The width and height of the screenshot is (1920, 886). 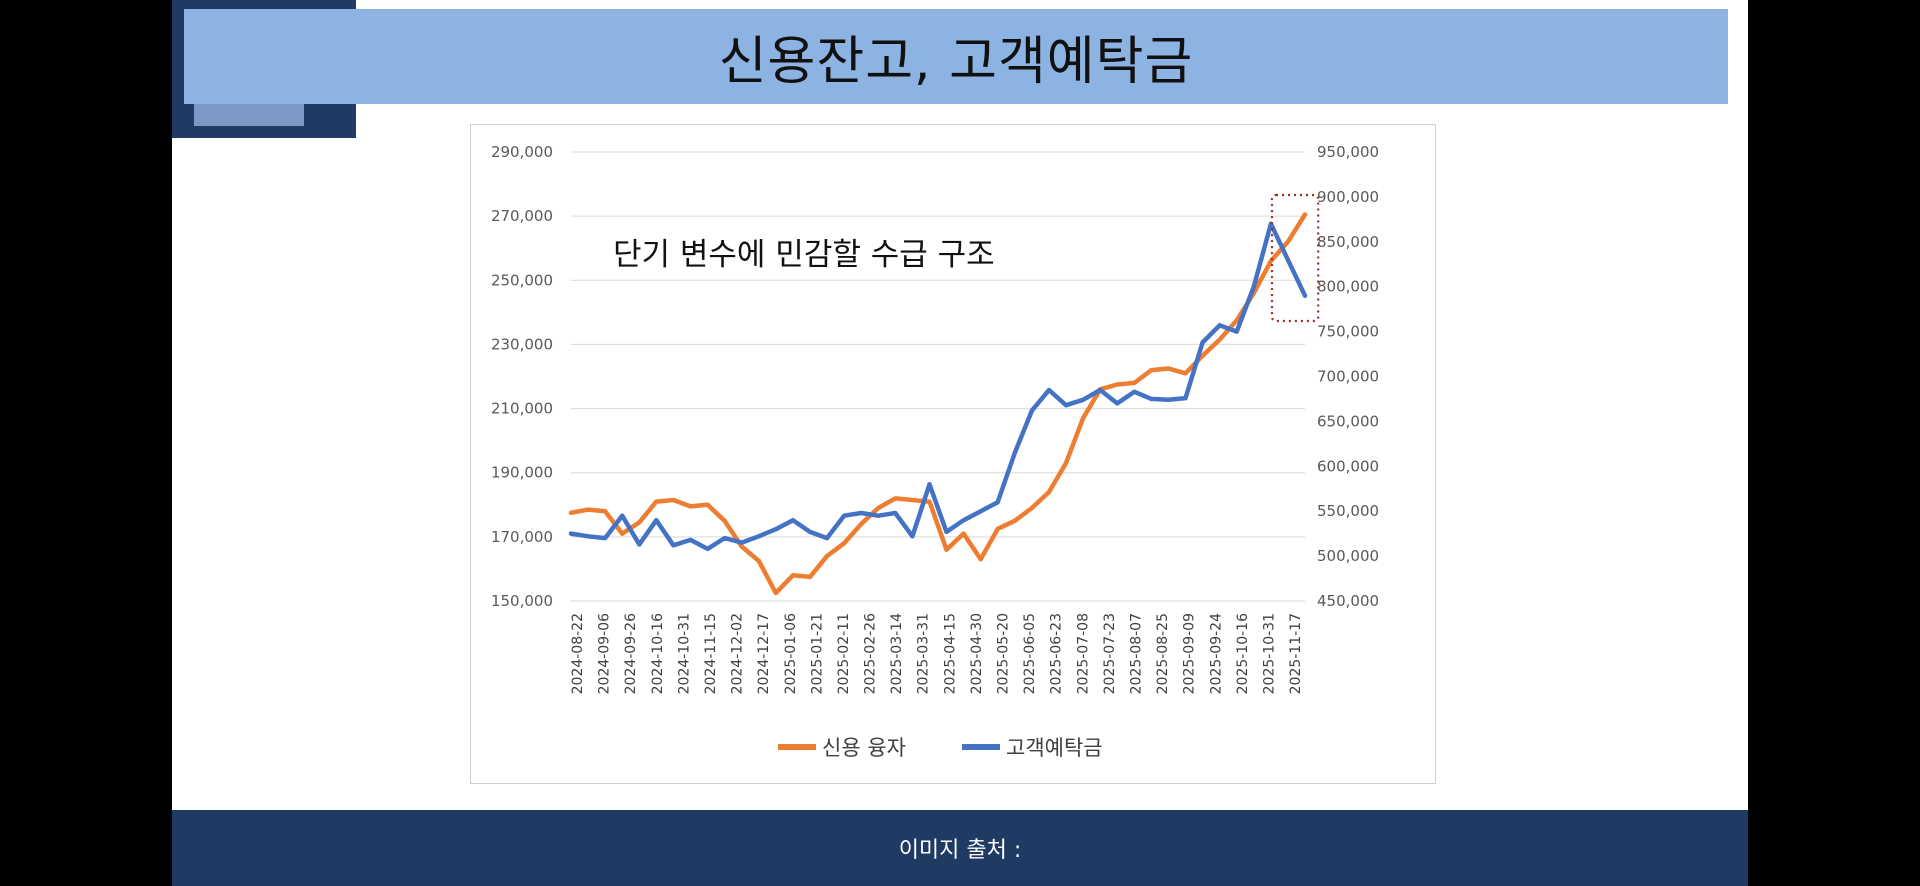 What do you see at coordinates (1348, 242) in the screenshot?
I see `right-axis-tick-label: 850,000` at bounding box center [1348, 242].